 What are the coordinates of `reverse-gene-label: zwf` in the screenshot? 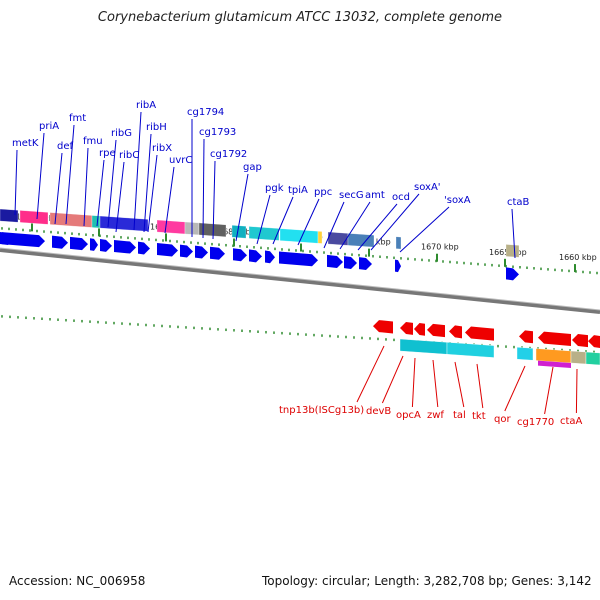 It's located at (435, 415).